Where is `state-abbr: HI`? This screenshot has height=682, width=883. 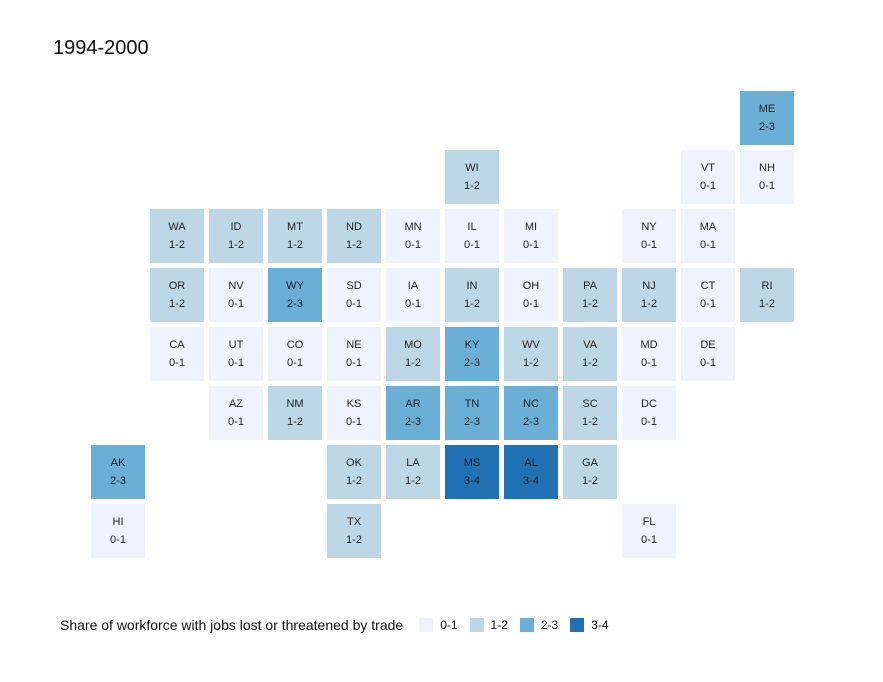
state-abbr: HI is located at coordinates (118, 522).